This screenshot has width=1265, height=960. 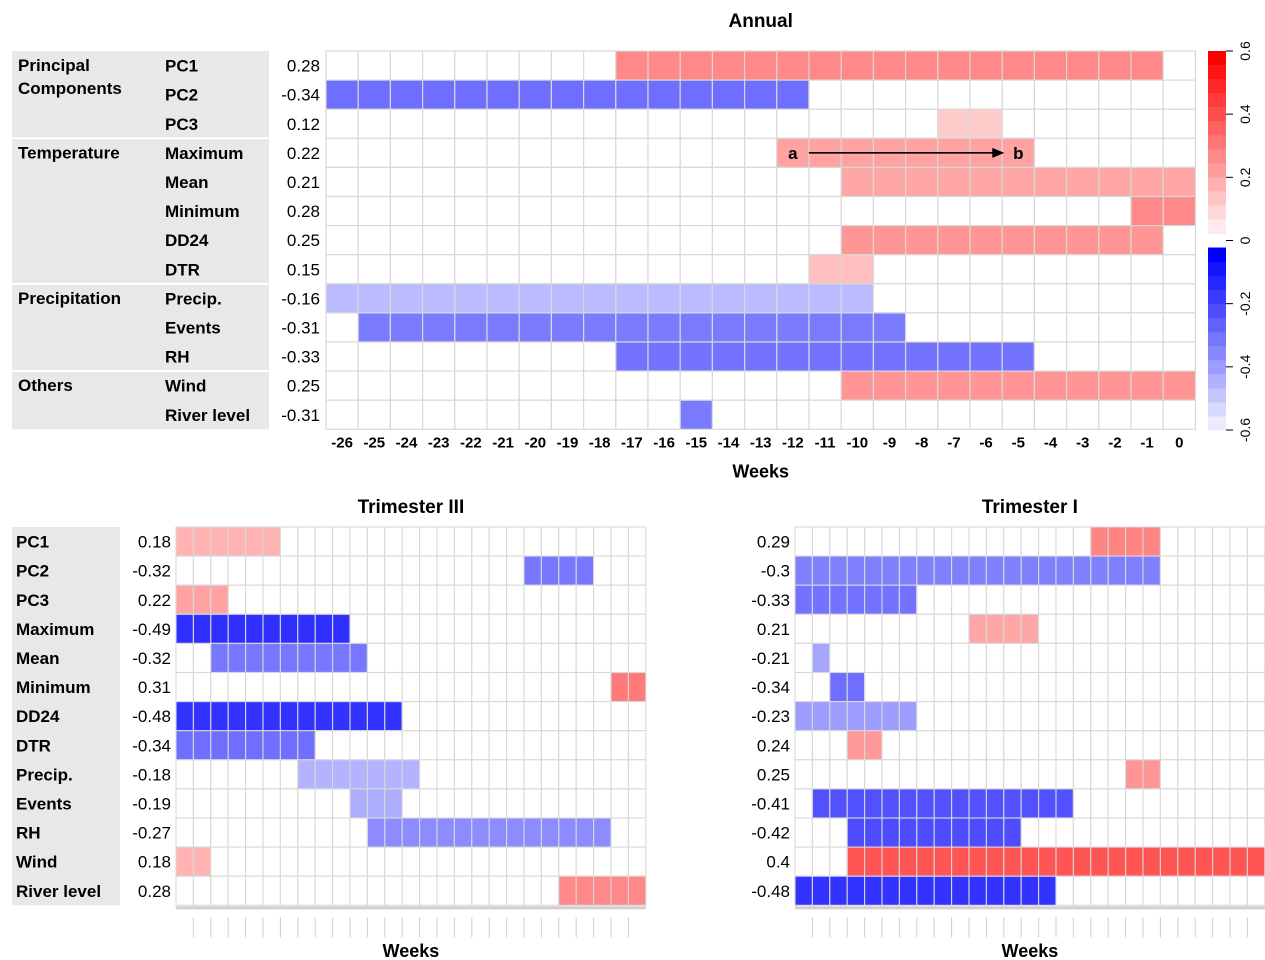 What do you see at coordinates (793, 442) in the screenshot?
I see `annual-x-tick: -12` at bounding box center [793, 442].